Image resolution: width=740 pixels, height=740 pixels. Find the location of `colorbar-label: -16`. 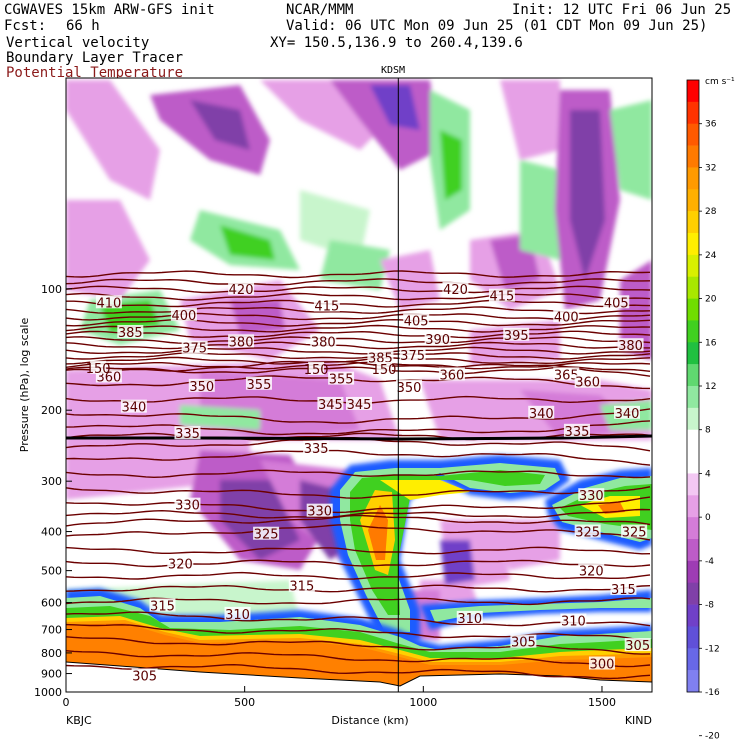

colorbar-label: -16 is located at coordinates (712, 693).